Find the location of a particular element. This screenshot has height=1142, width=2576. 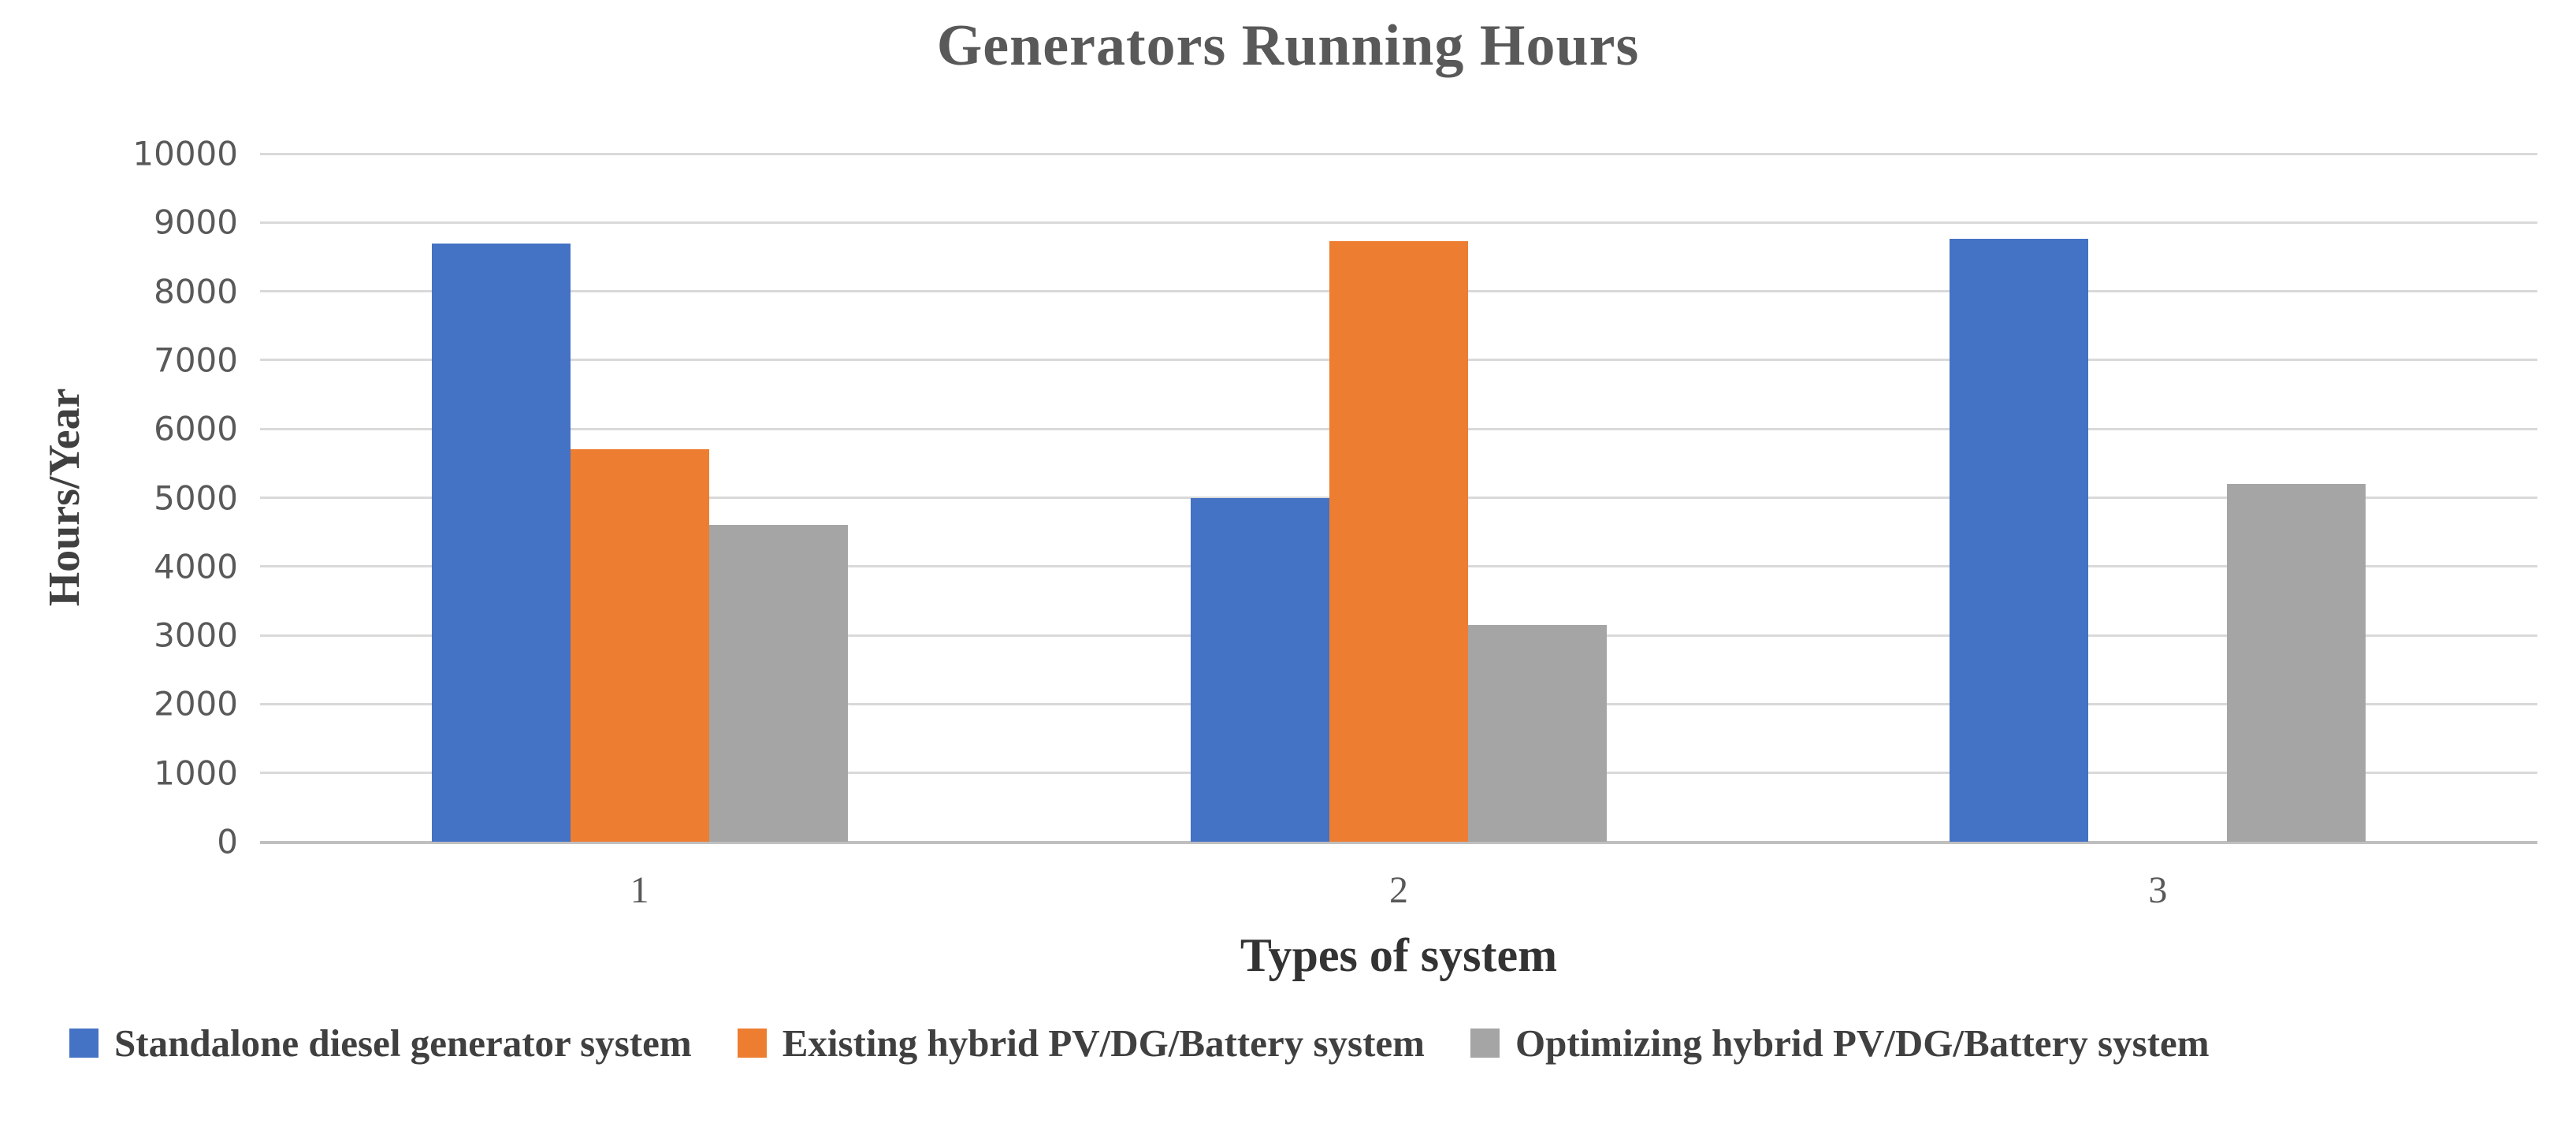

legend-item-1: Standalone diesel generator system is located at coordinates (380, 1043).